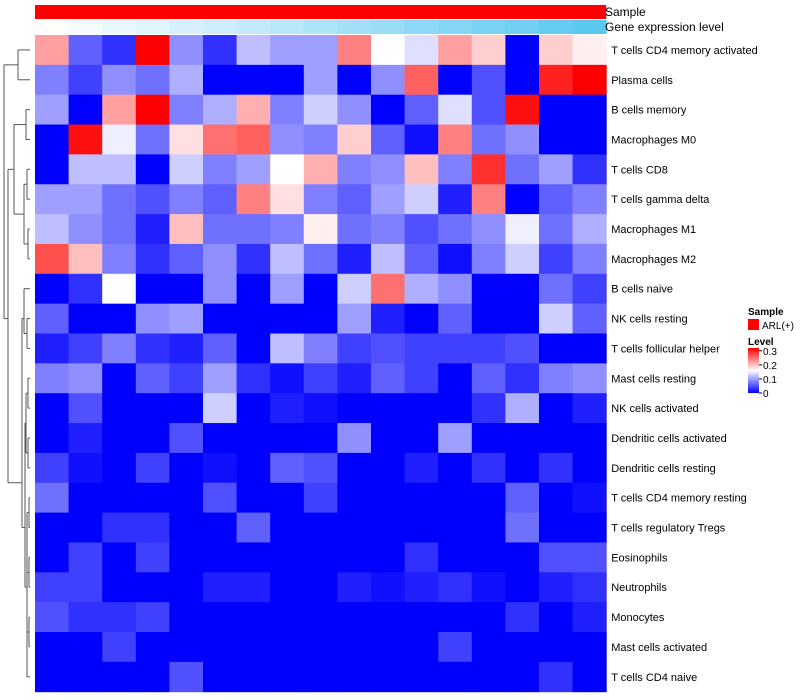 Image resolution: width=800 pixels, height=700 pixels. I want to click on row-label: NK cells resting, so click(649, 320).